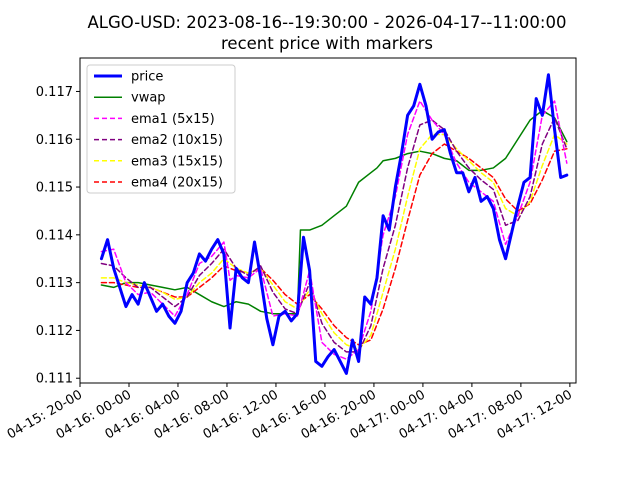 Image resolution: width=640 pixels, height=480 pixels. I want to click on y-tick-label: 0.116, so click(54, 140).